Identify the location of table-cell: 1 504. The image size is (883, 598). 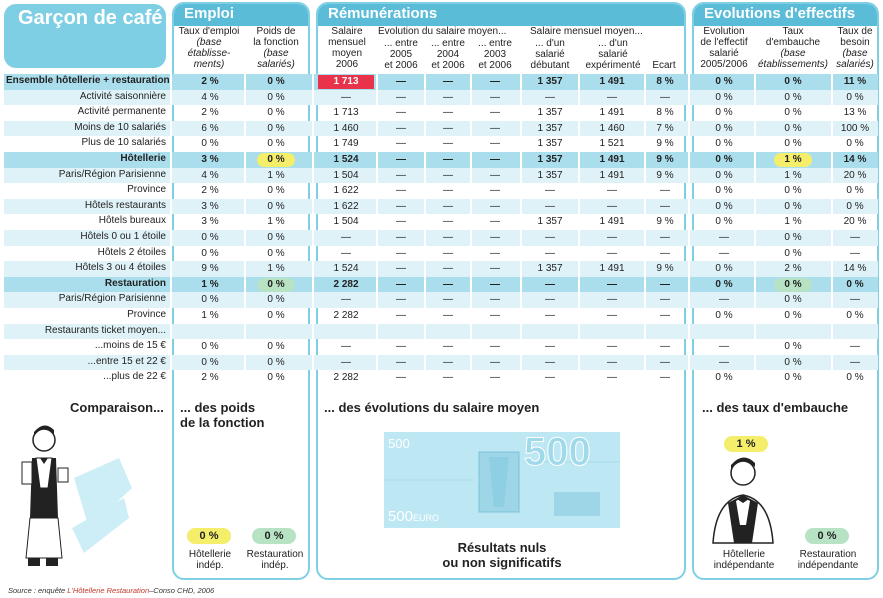
(346, 175).